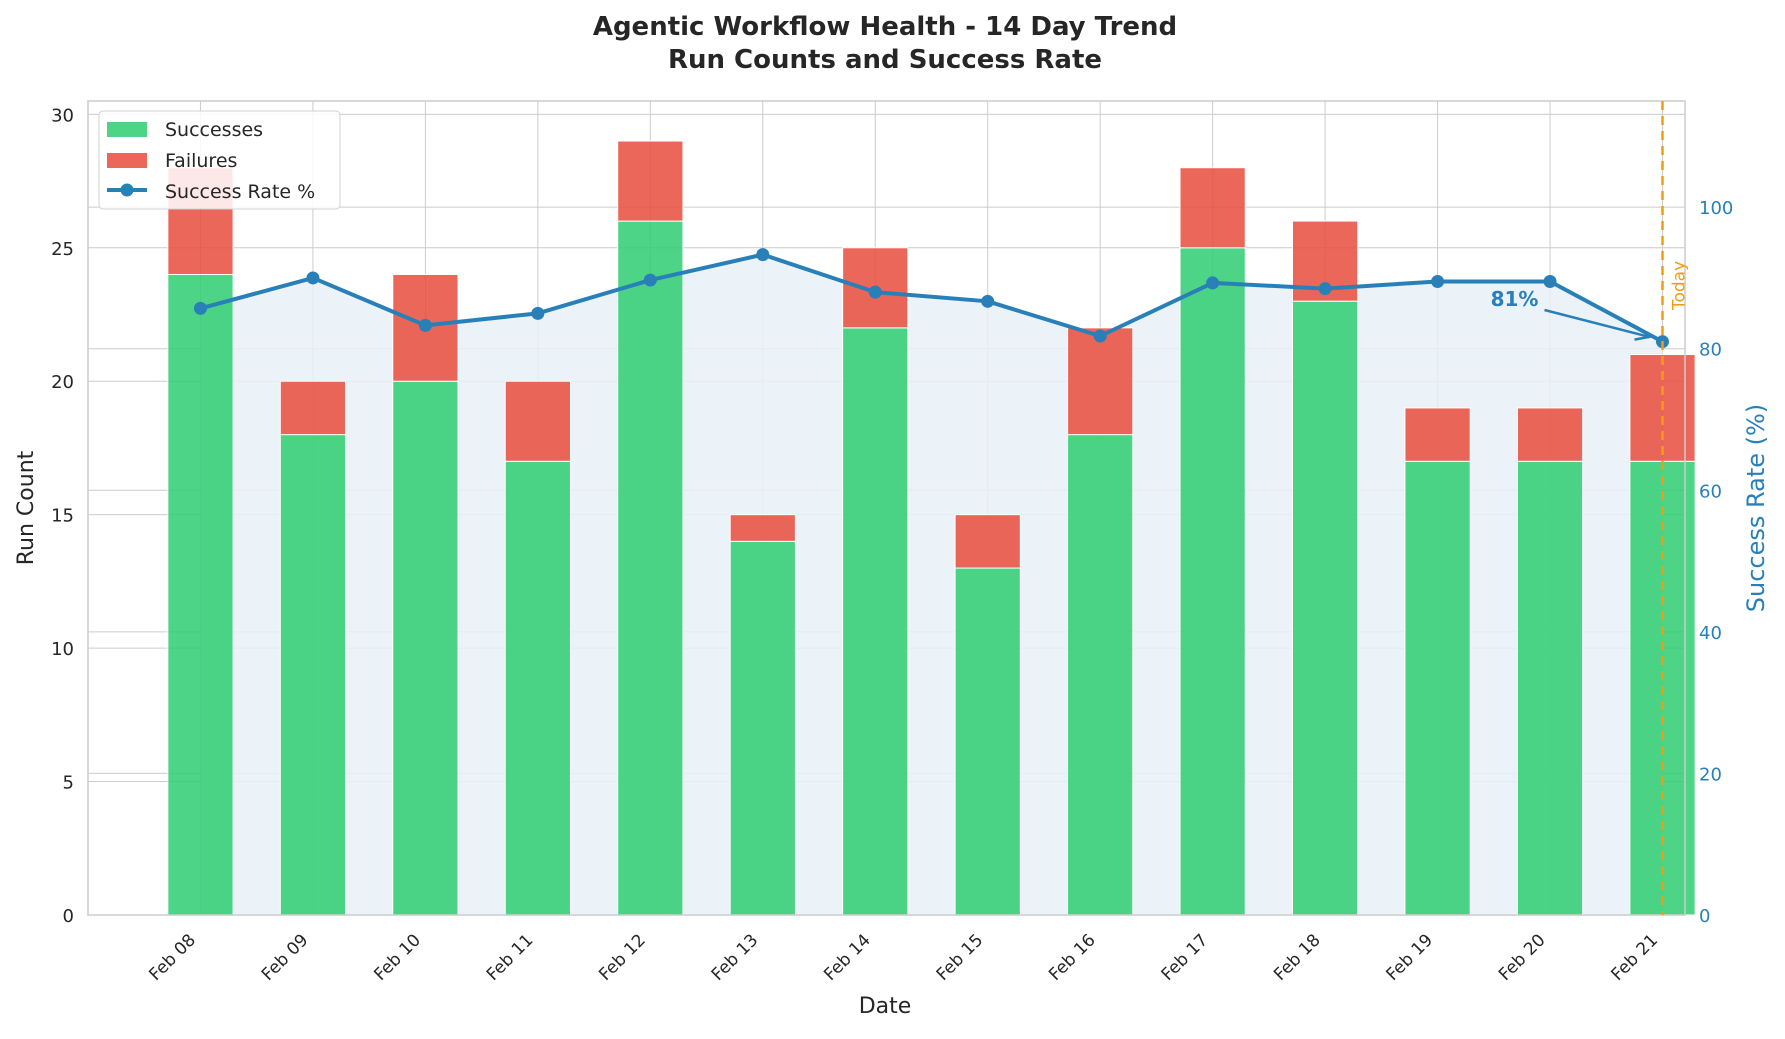 The width and height of the screenshot is (1785, 1039). What do you see at coordinates (1596, 323) in the screenshot?
I see `rate-annotation-arrow` at bounding box center [1596, 323].